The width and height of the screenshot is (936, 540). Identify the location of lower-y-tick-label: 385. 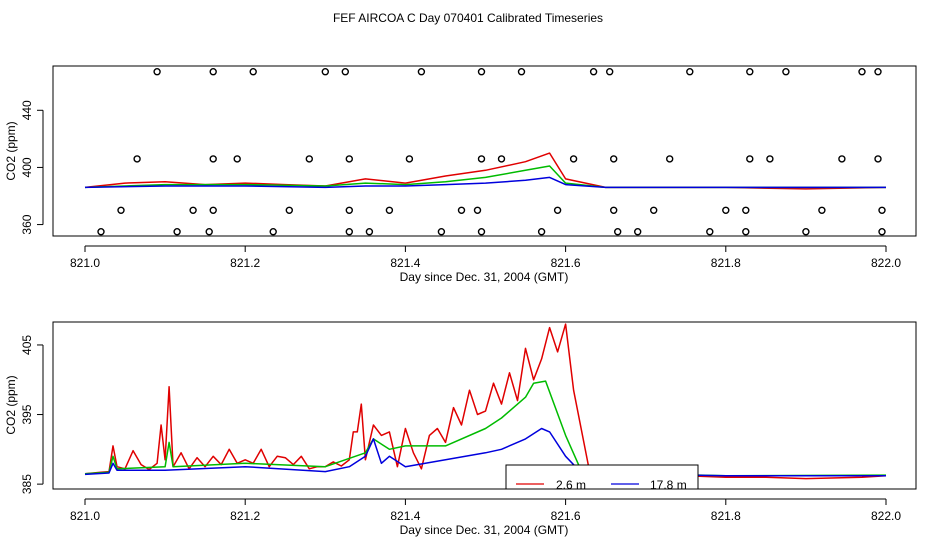
(27, 484).